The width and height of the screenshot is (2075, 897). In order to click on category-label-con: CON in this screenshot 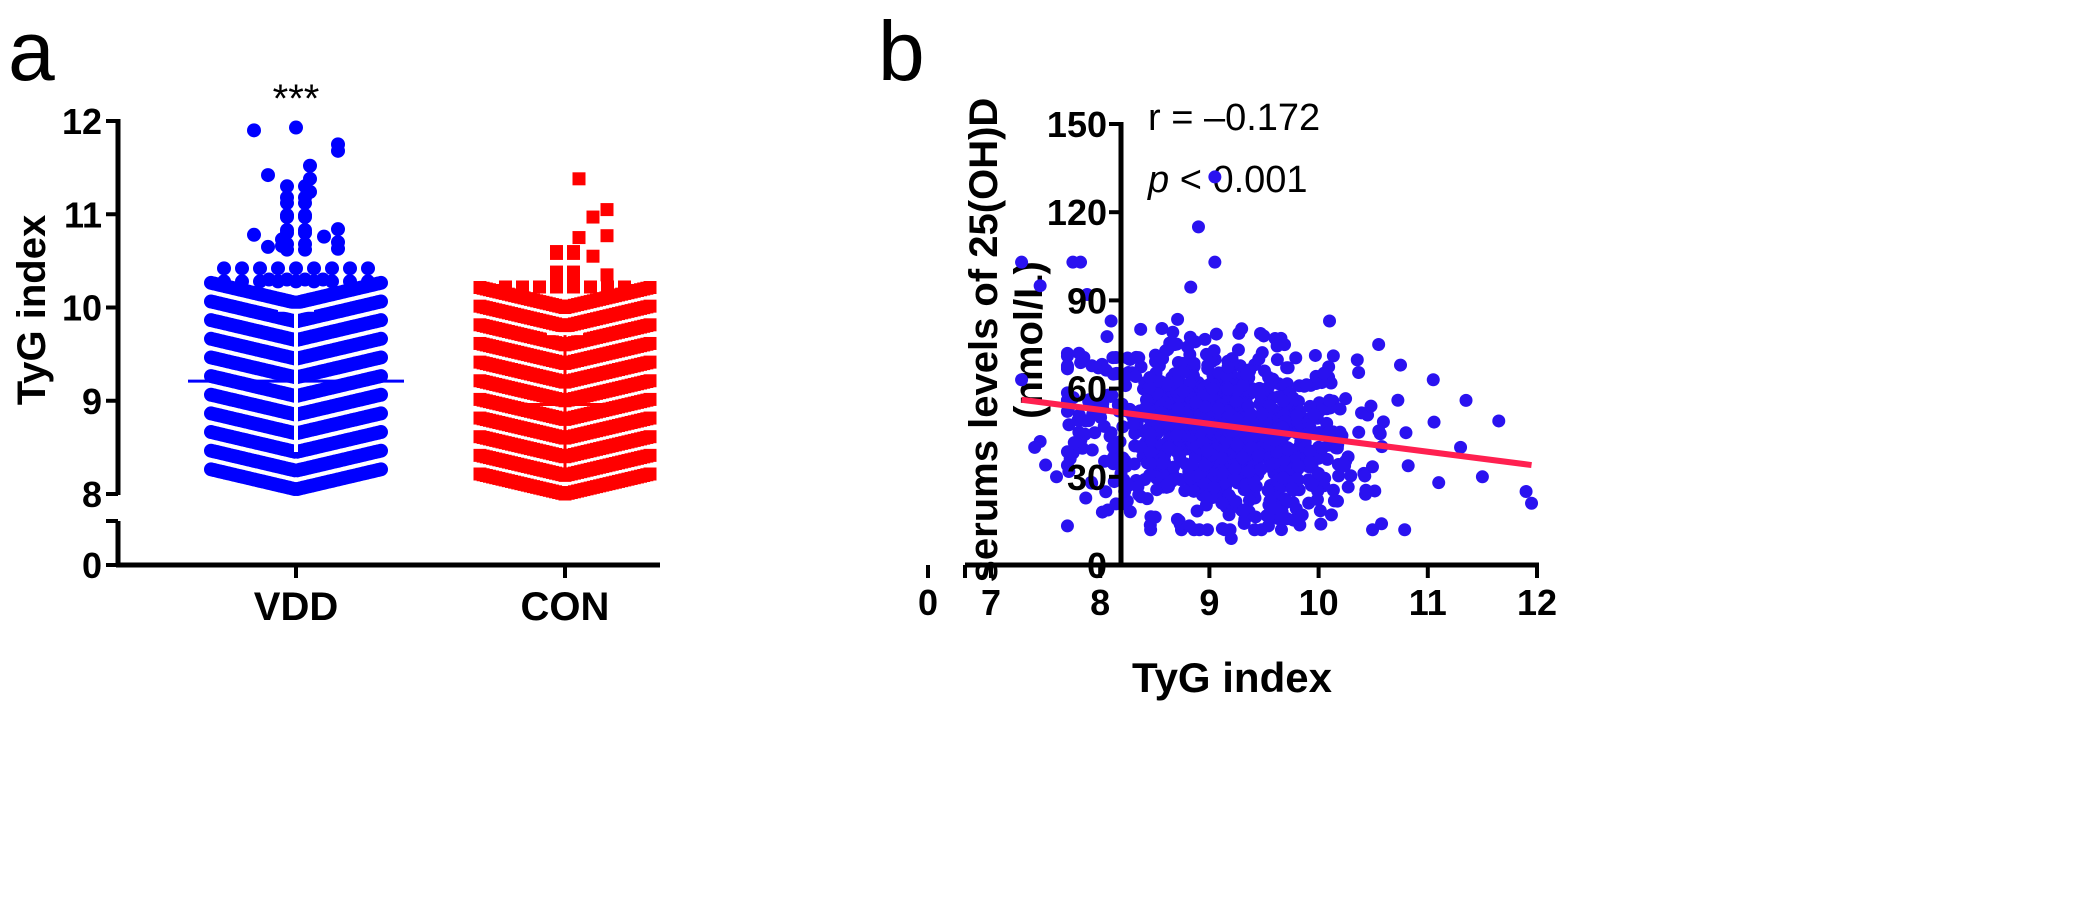, I will do `click(565, 607)`.